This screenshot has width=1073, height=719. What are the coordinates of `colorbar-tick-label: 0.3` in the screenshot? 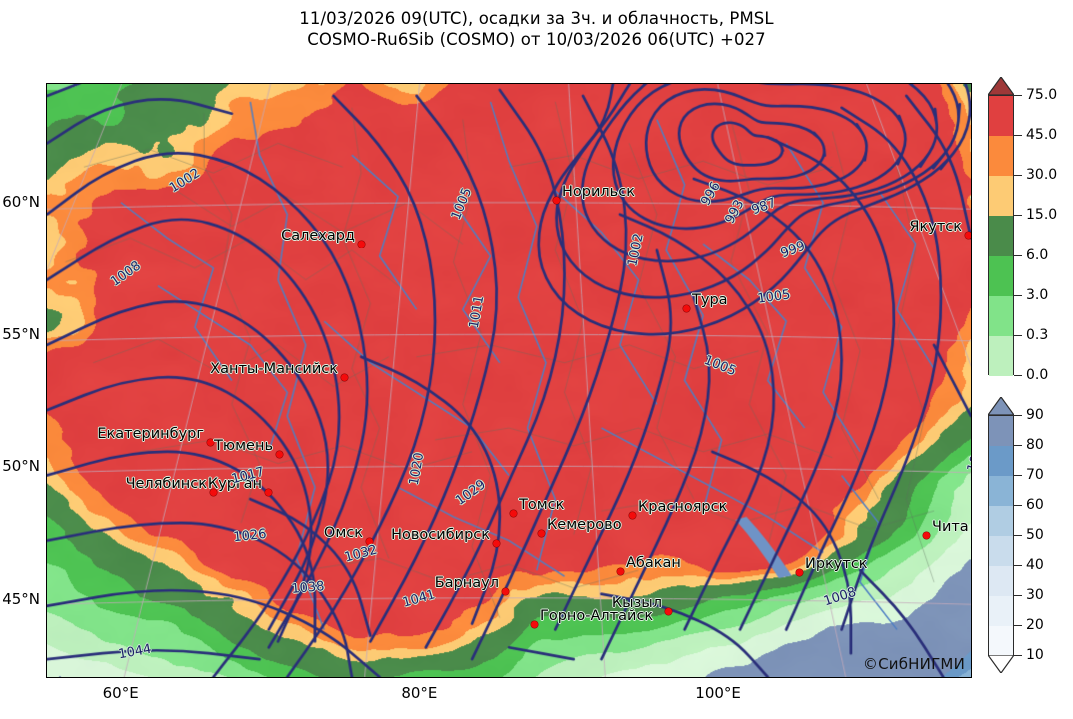 It's located at (1037, 335).